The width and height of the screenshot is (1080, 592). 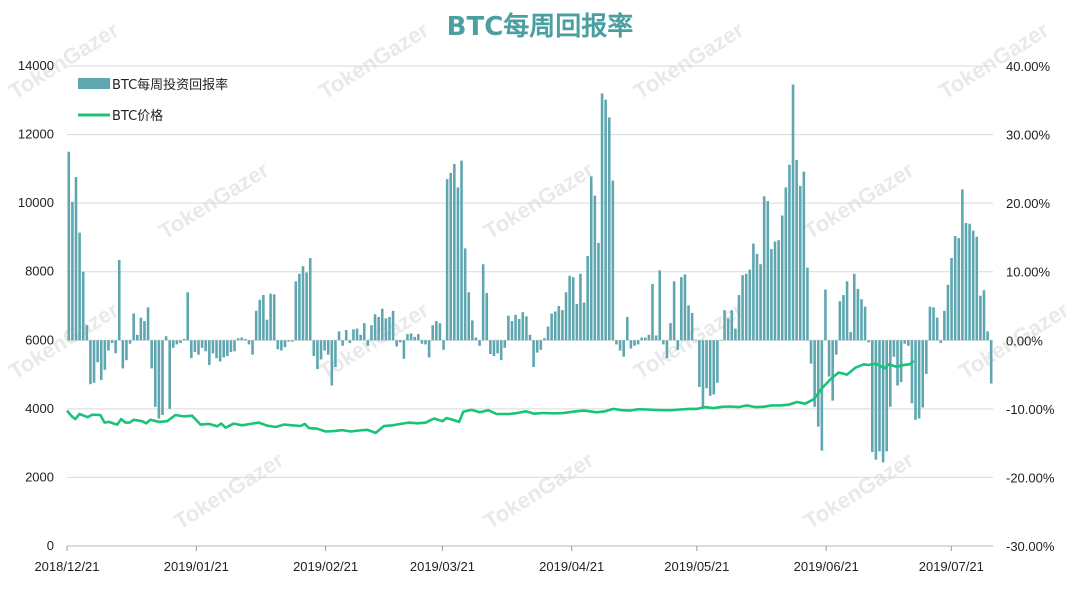 I want to click on x-axis-tick-label: 2019/01/21, so click(x=196, y=566).